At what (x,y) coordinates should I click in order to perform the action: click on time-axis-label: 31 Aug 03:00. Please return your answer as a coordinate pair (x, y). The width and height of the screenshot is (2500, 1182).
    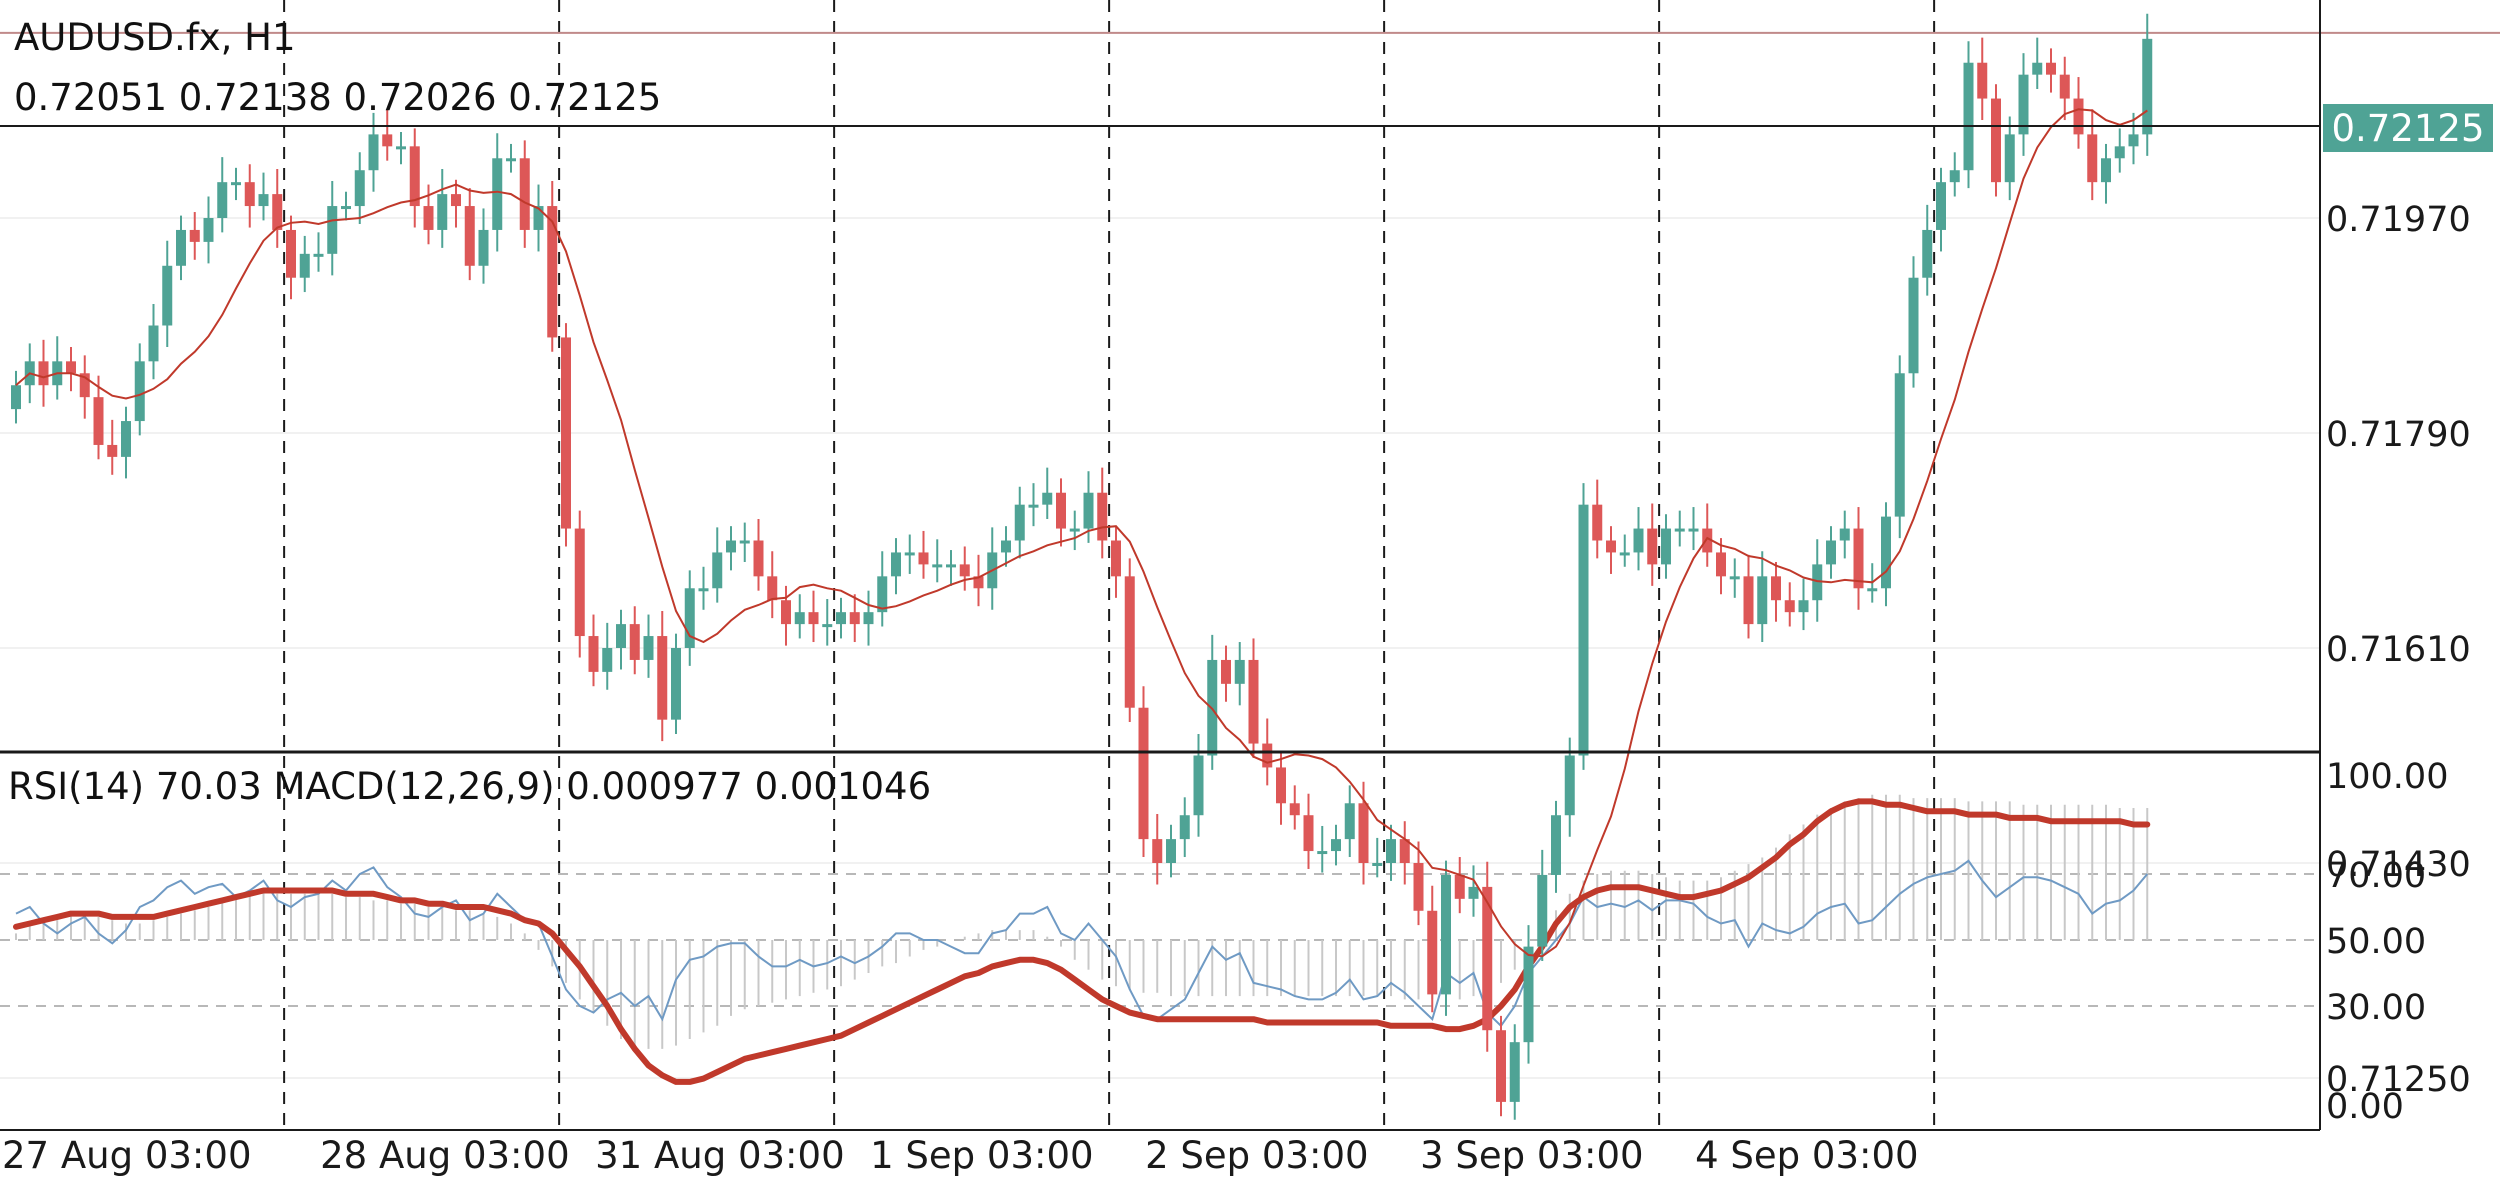
    Looking at the image, I should click on (719, 1155).